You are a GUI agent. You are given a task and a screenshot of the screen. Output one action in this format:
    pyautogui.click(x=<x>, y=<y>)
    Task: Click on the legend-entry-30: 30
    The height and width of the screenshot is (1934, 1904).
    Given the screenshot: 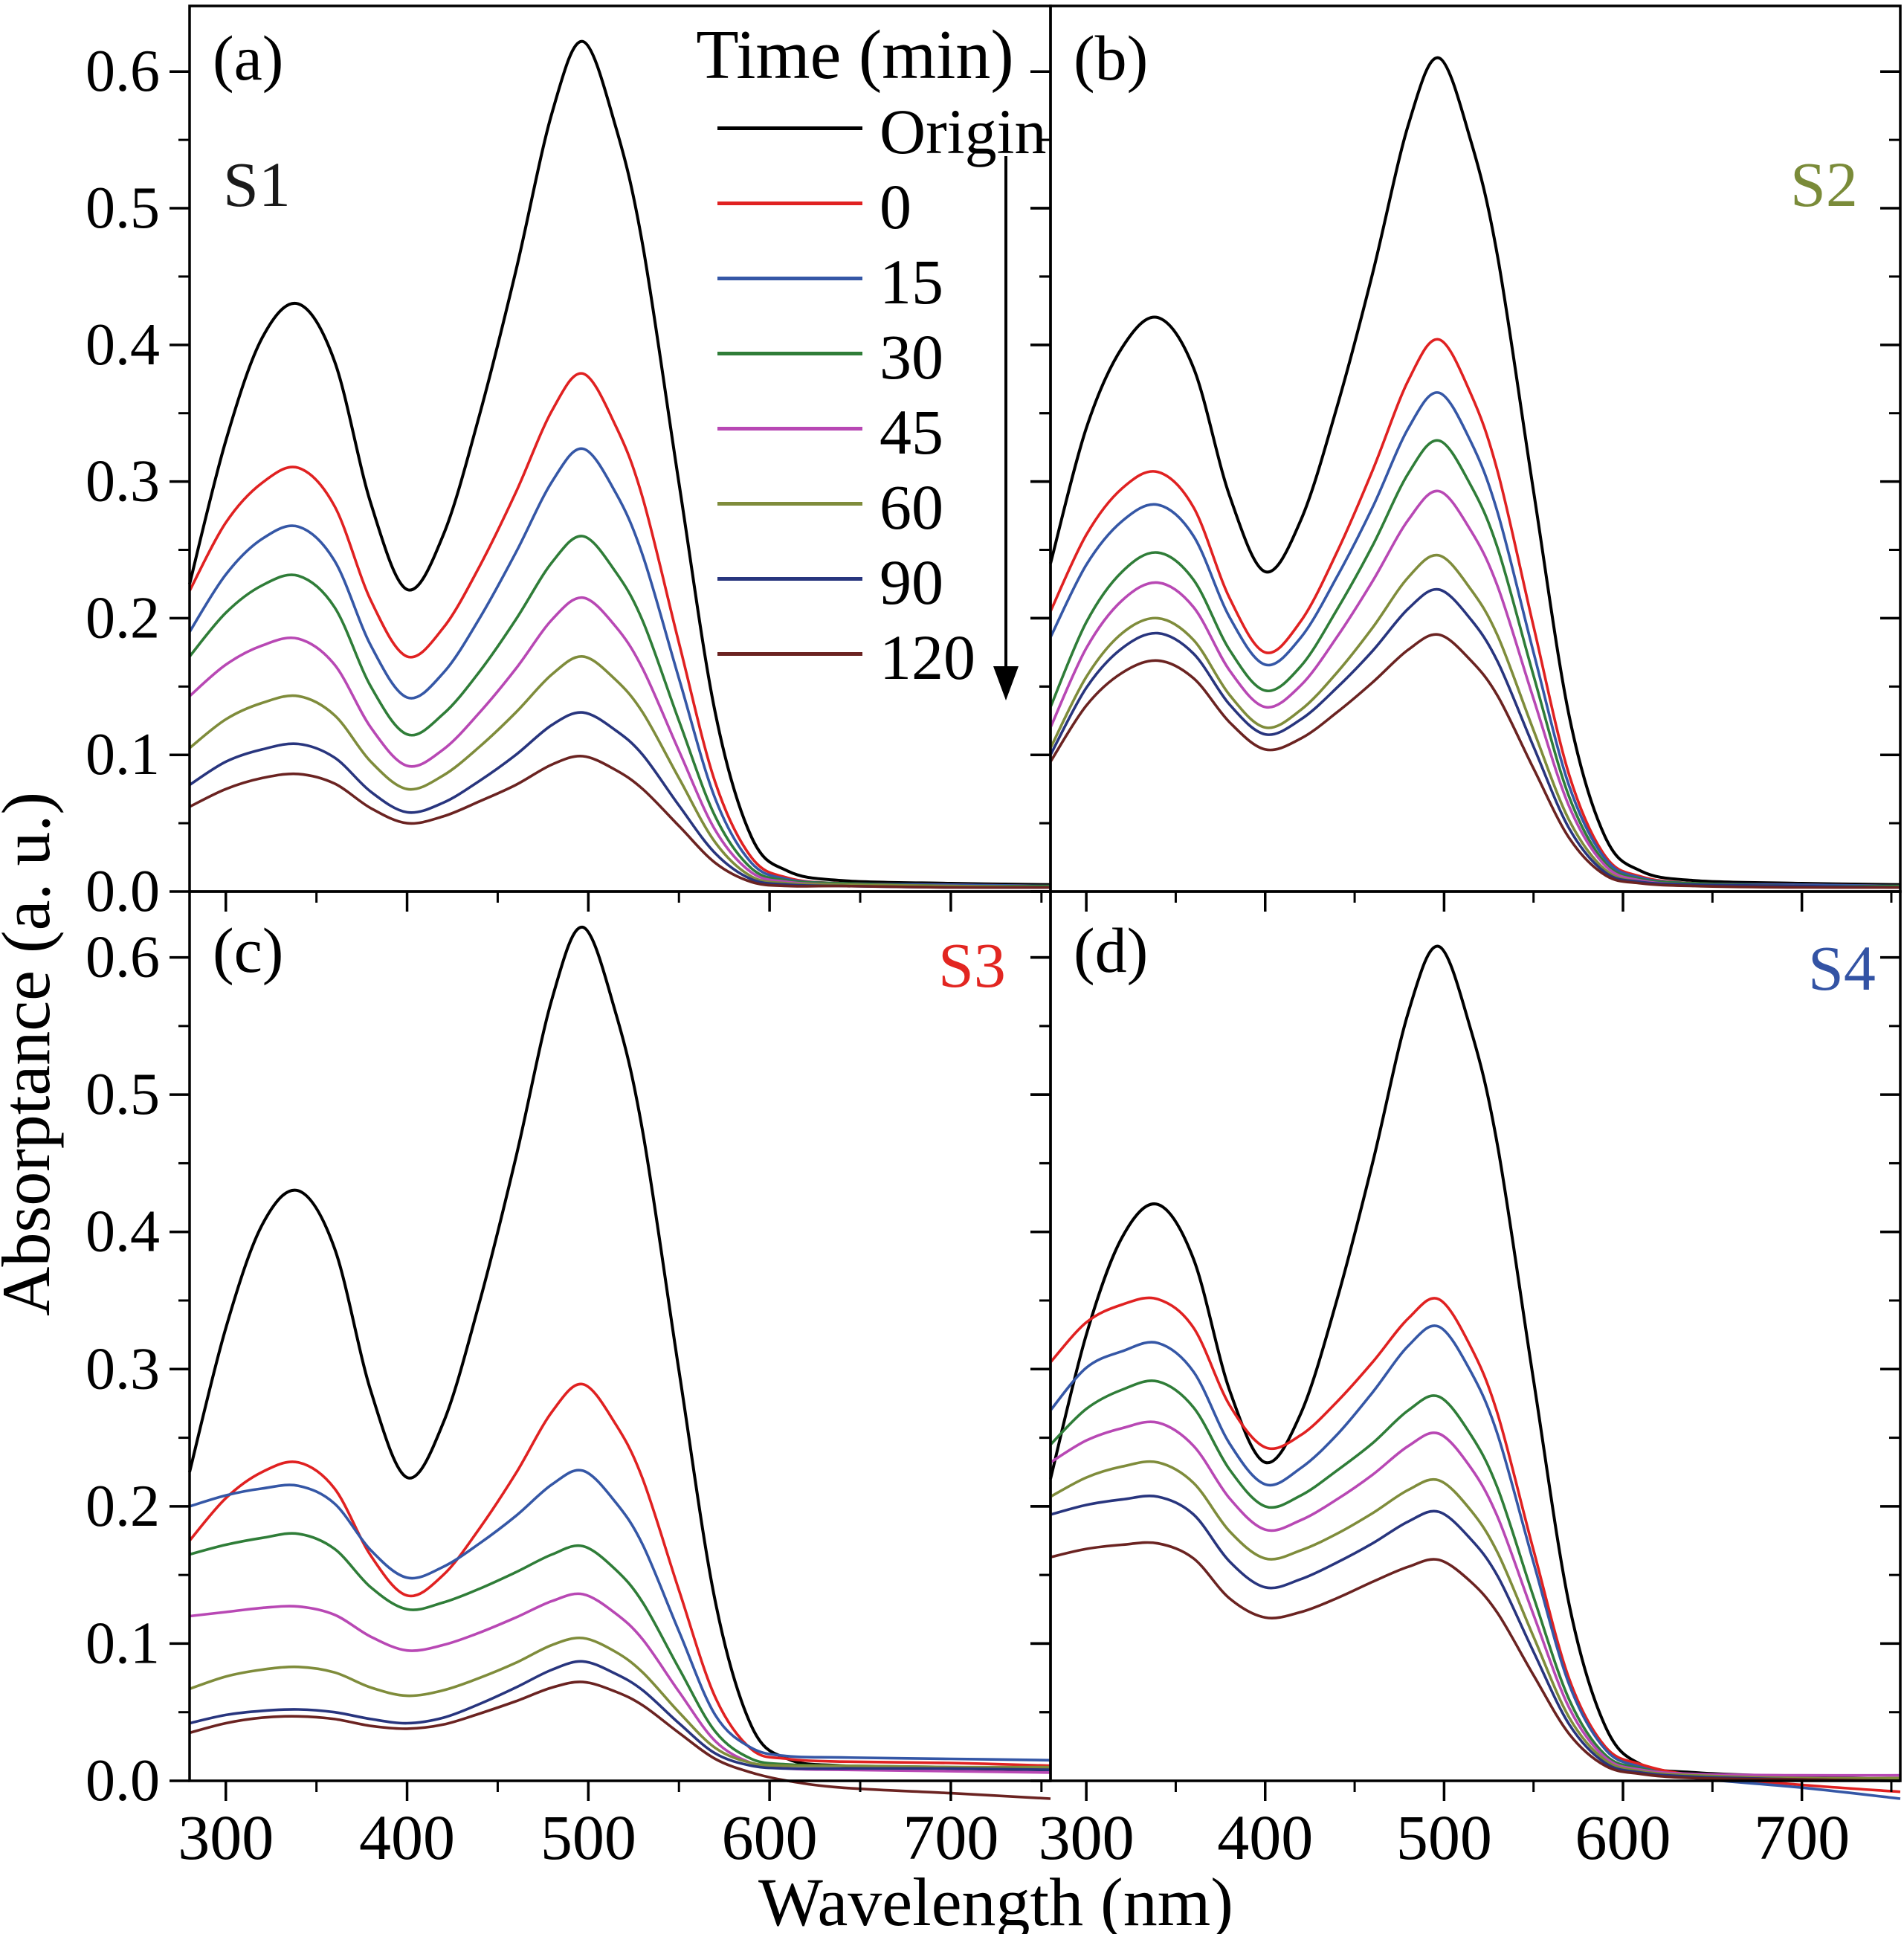 What is the action you would take?
    pyautogui.click(x=859, y=354)
    